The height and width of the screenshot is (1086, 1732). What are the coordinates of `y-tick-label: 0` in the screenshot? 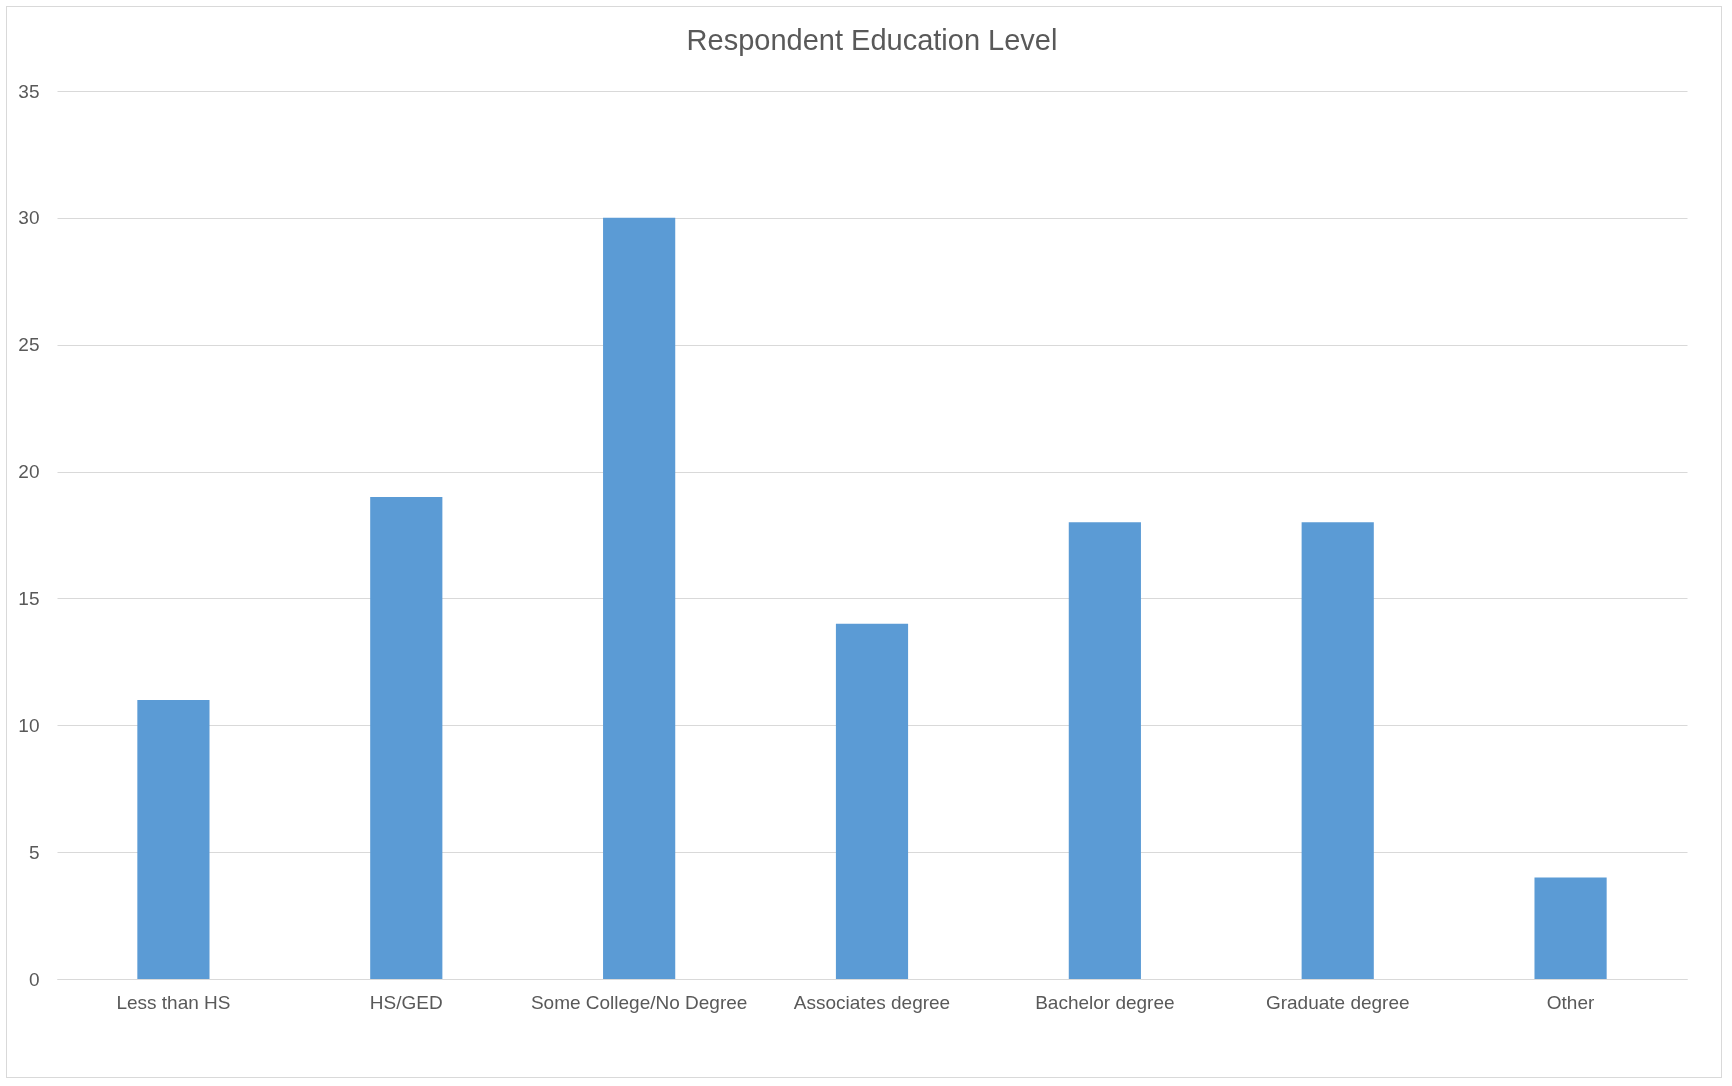 It's located at (34, 979).